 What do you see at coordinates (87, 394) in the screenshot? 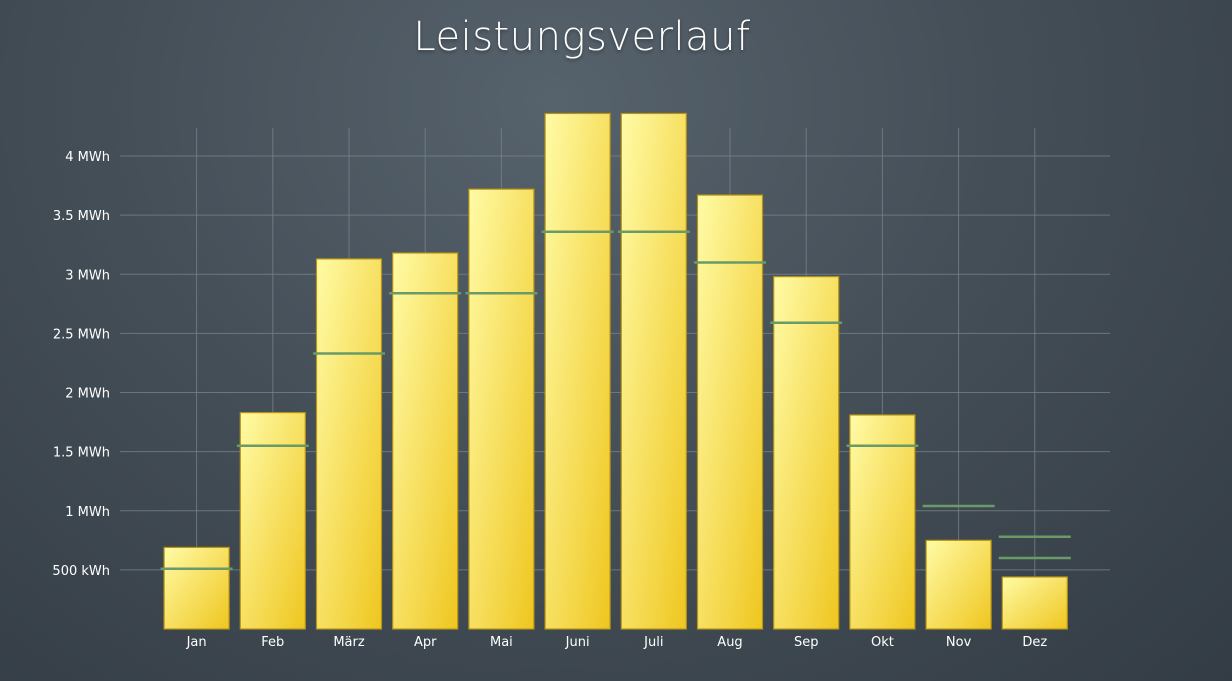
I see `y-tick-label: 2 MWh` at bounding box center [87, 394].